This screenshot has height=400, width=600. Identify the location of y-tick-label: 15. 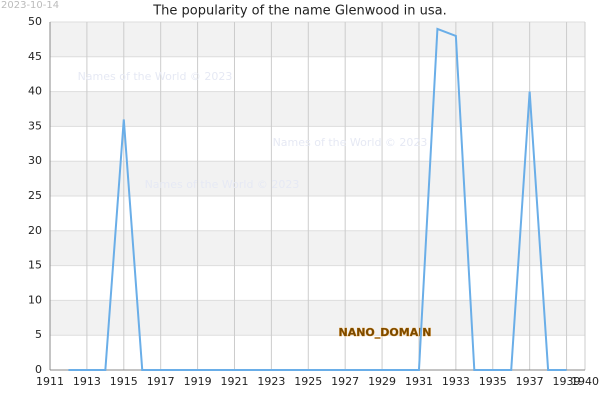
(35, 265).